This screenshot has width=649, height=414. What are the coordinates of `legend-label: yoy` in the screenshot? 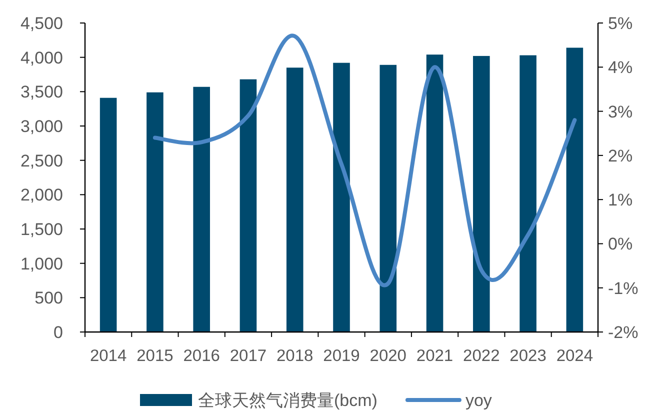 It's located at (478, 400).